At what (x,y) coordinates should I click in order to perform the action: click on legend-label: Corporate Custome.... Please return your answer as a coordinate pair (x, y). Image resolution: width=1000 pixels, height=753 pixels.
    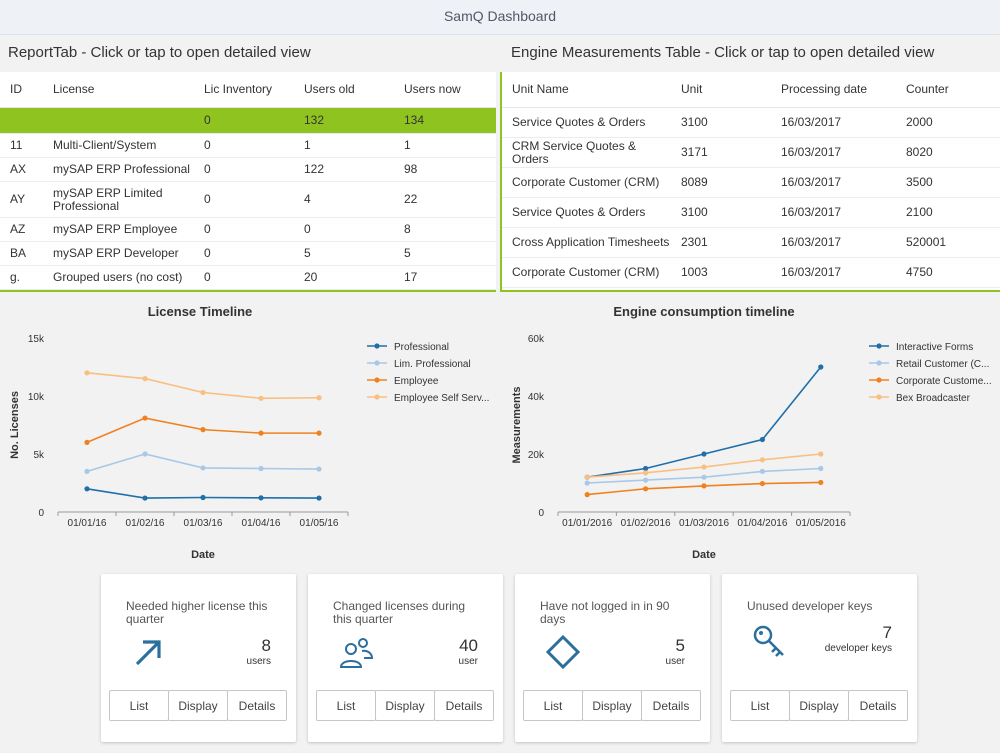
    Looking at the image, I should click on (944, 381).